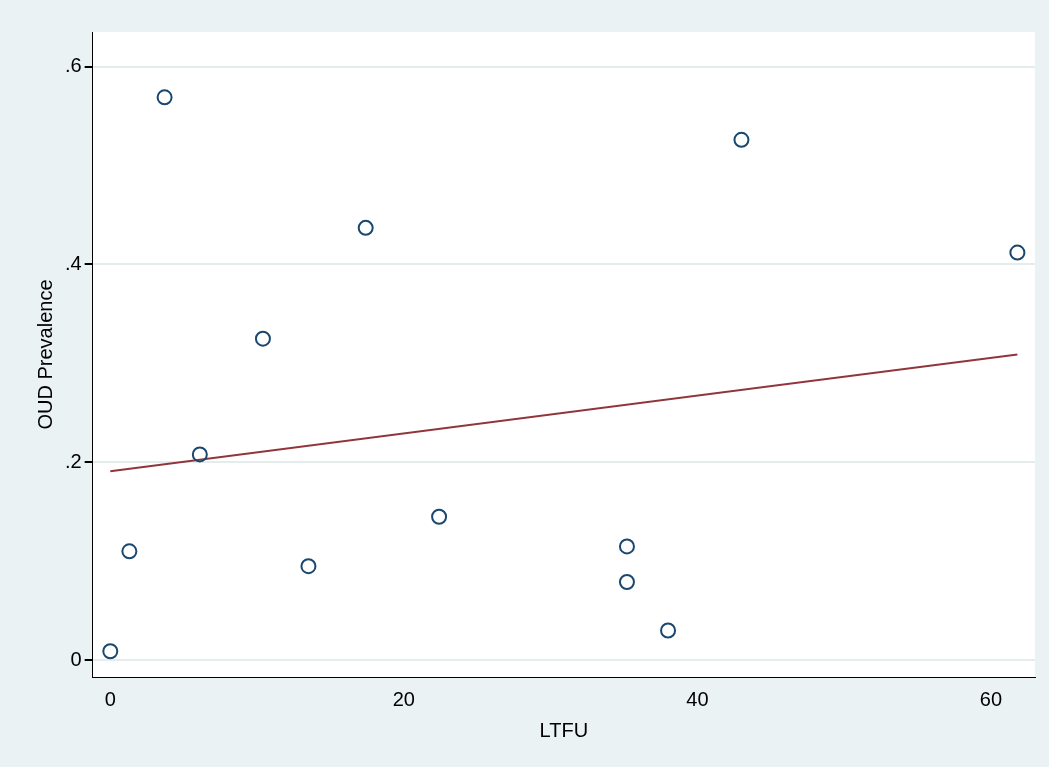 This screenshot has width=1049, height=767. I want to click on y-tick-label: .2, so click(73, 460).